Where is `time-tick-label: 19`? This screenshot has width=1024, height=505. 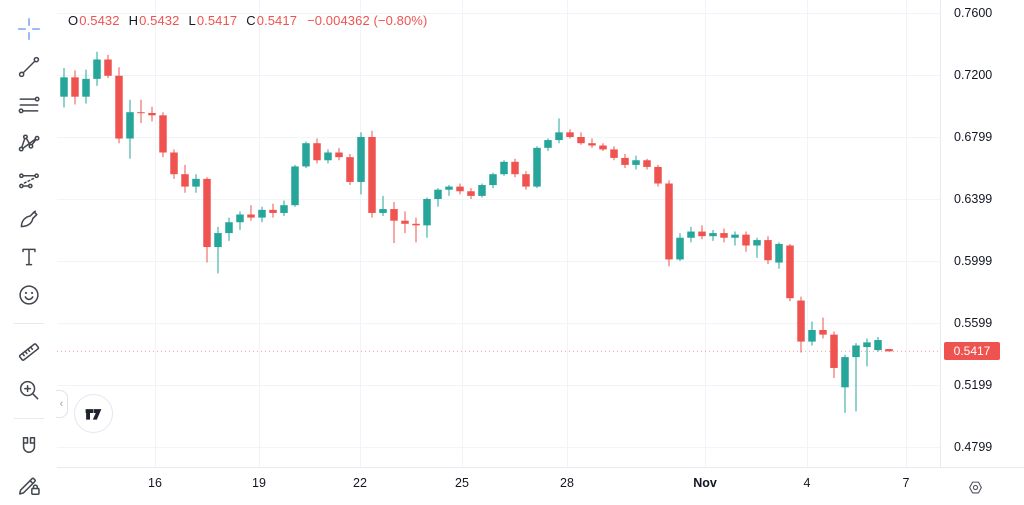 time-tick-label: 19 is located at coordinates (259, 483).